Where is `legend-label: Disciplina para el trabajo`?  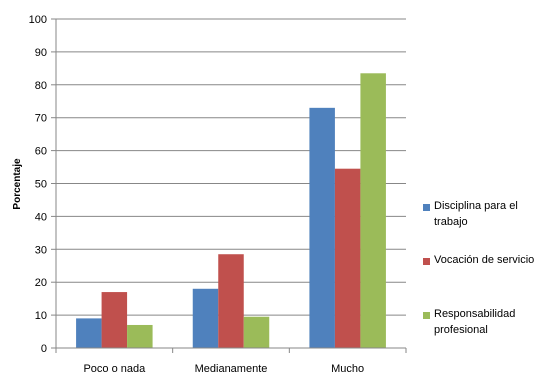
legend-label: Disciplina para el trabajo is located at coordinates (476, 214).